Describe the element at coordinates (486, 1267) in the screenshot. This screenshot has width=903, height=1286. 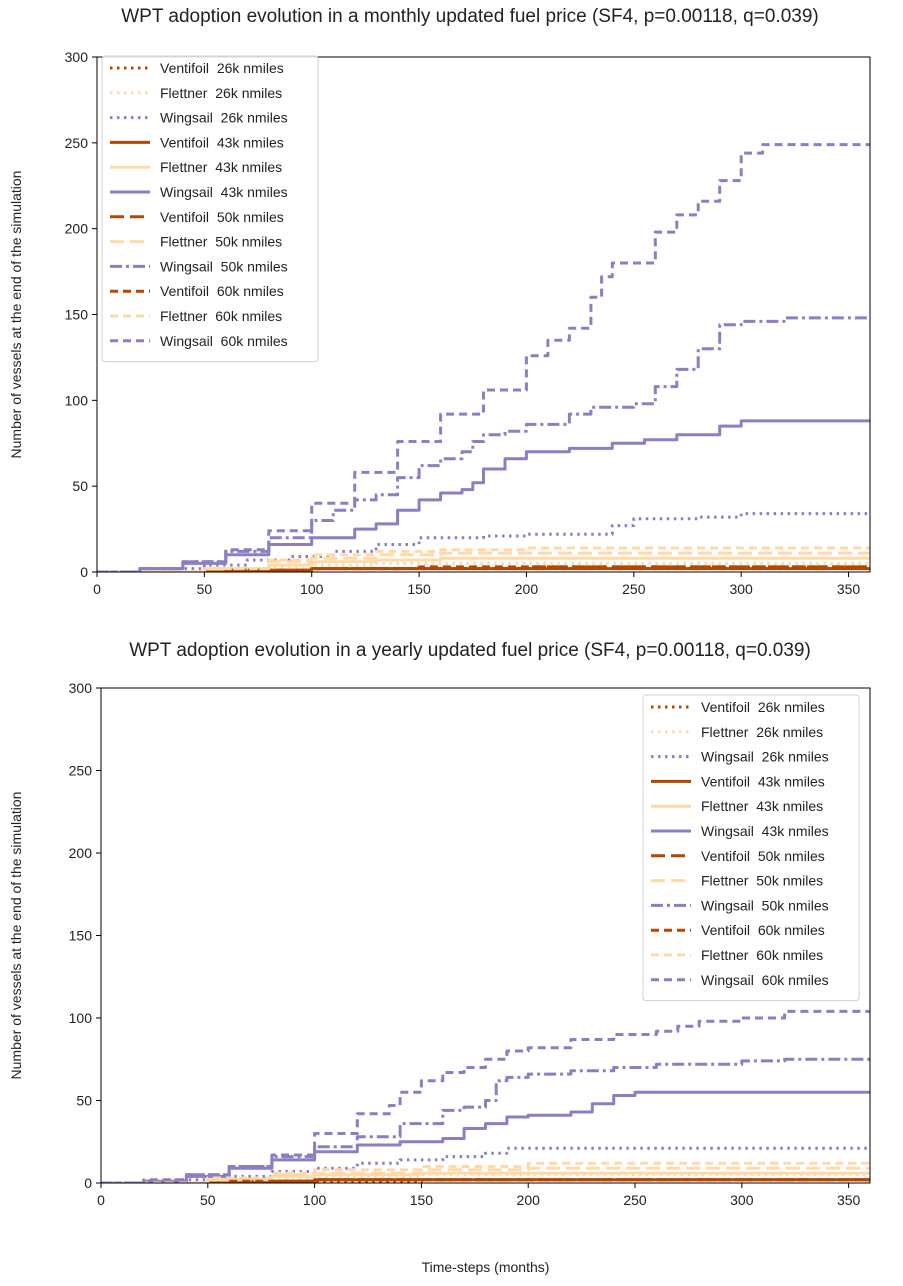
I see `x-axis-label: Time-steps (months)` at that location.